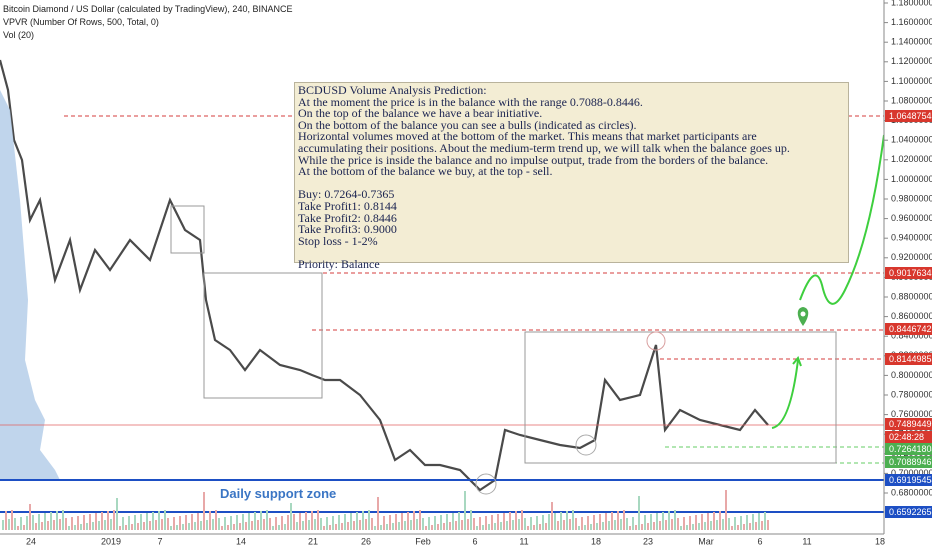  I want to click on note-line: Take Profit2: 0.8446, so click(347, 217).